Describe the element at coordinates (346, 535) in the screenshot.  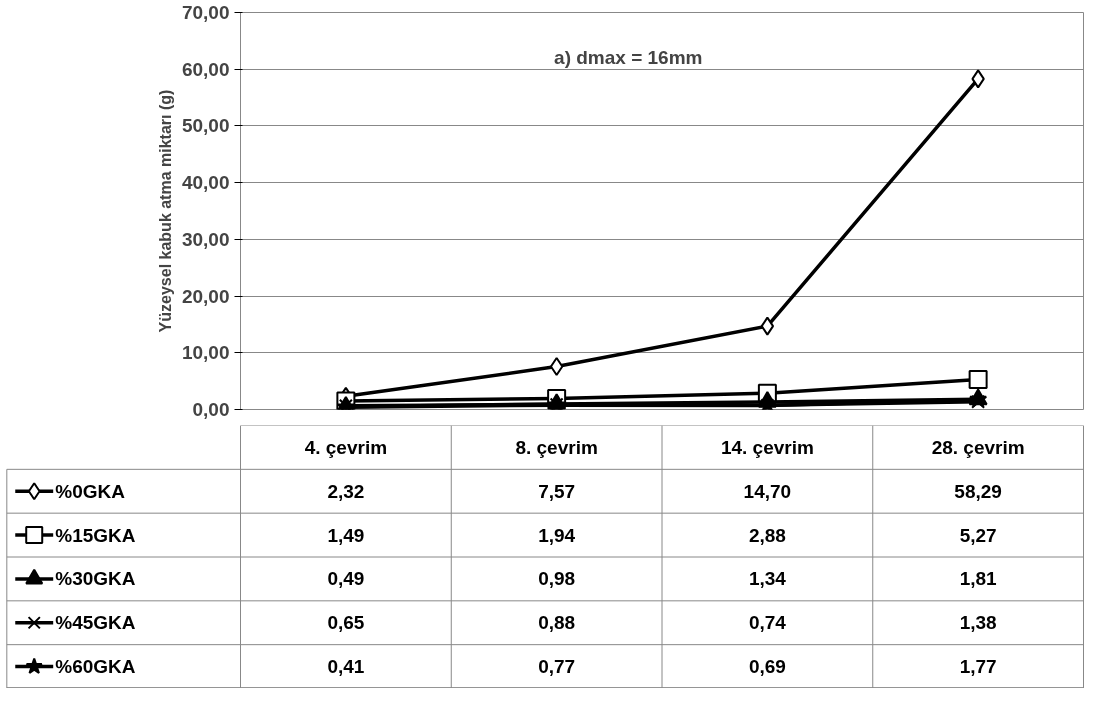
I see `text: 1,49` at that location.